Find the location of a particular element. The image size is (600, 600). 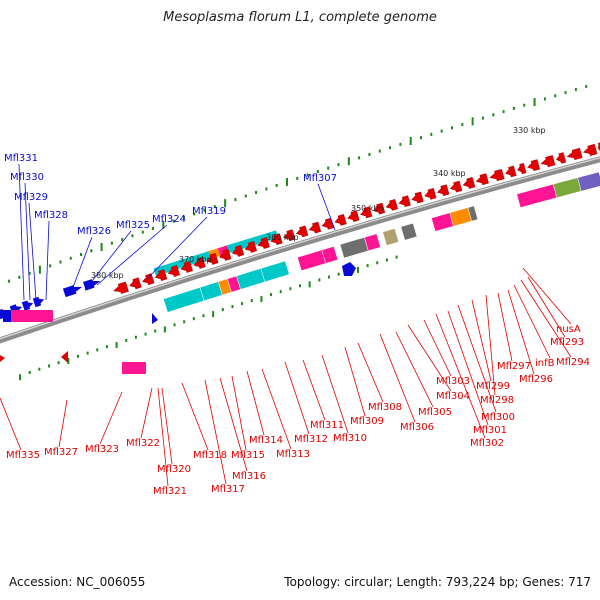

reverse-gene-label: Mfl309 is located at coordinates (367, 421).